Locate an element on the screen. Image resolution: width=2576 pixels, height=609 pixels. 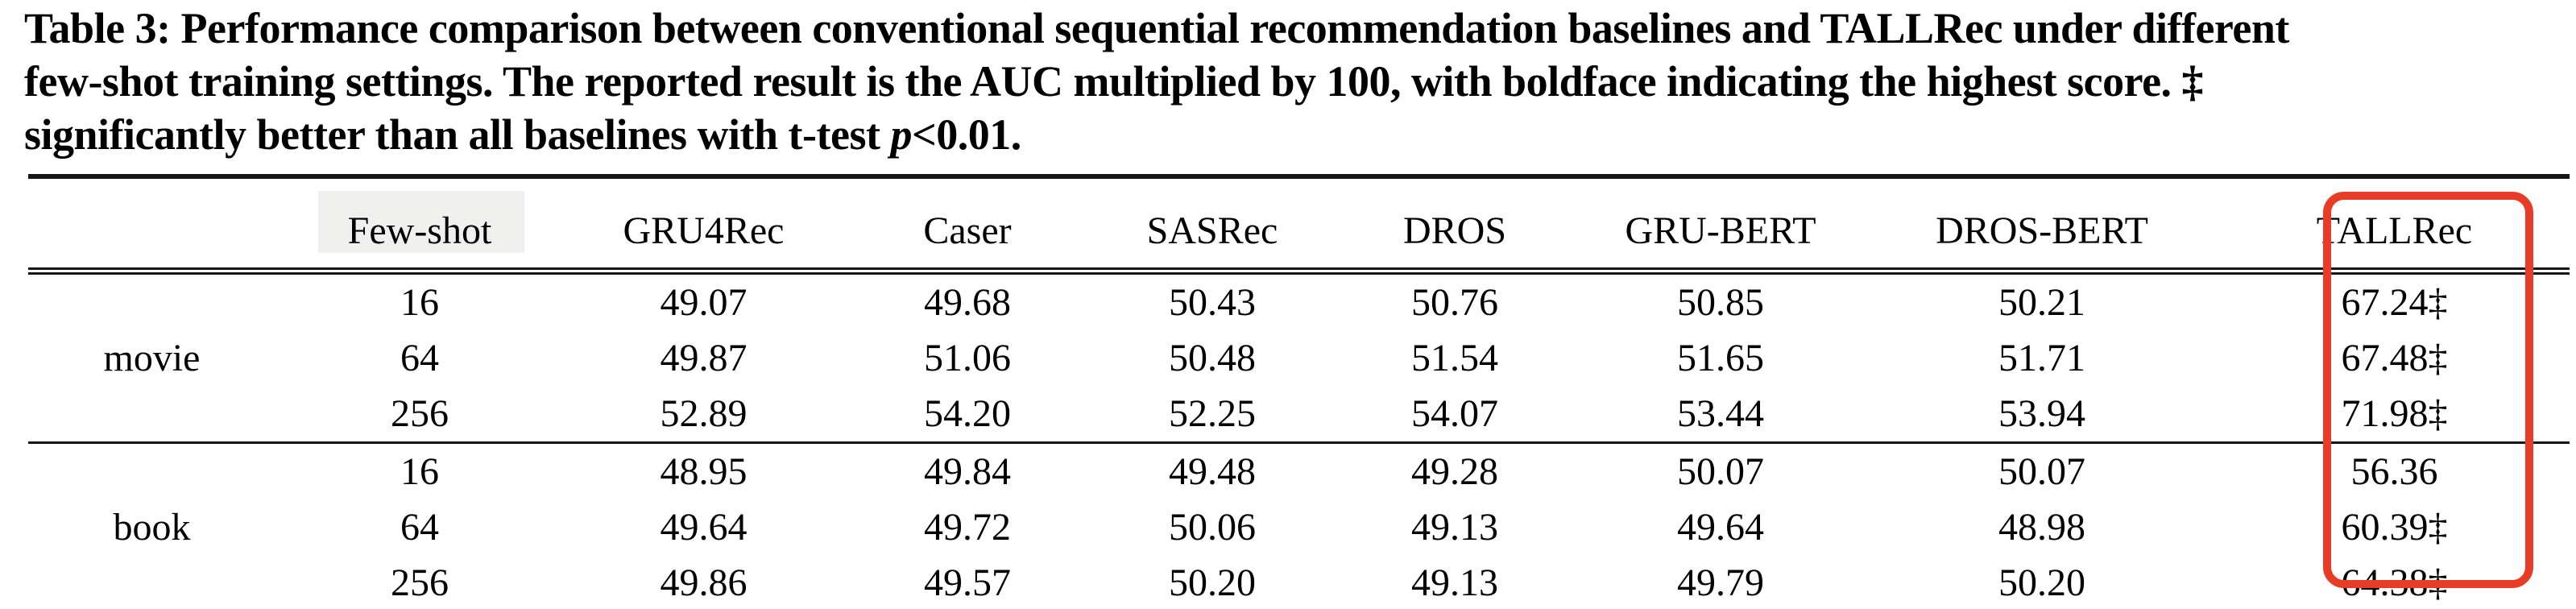
tallrec-score-cell: 71.98‡ is located at coordinates (2394, 415).